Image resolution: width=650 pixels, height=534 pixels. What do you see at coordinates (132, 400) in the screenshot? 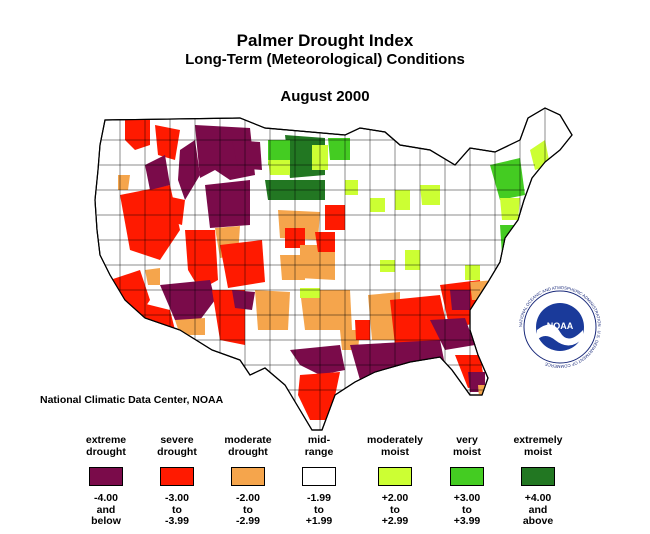
I see `credit-text: National Climatic Data Center, NOAA` at bounding box center [132, 400].